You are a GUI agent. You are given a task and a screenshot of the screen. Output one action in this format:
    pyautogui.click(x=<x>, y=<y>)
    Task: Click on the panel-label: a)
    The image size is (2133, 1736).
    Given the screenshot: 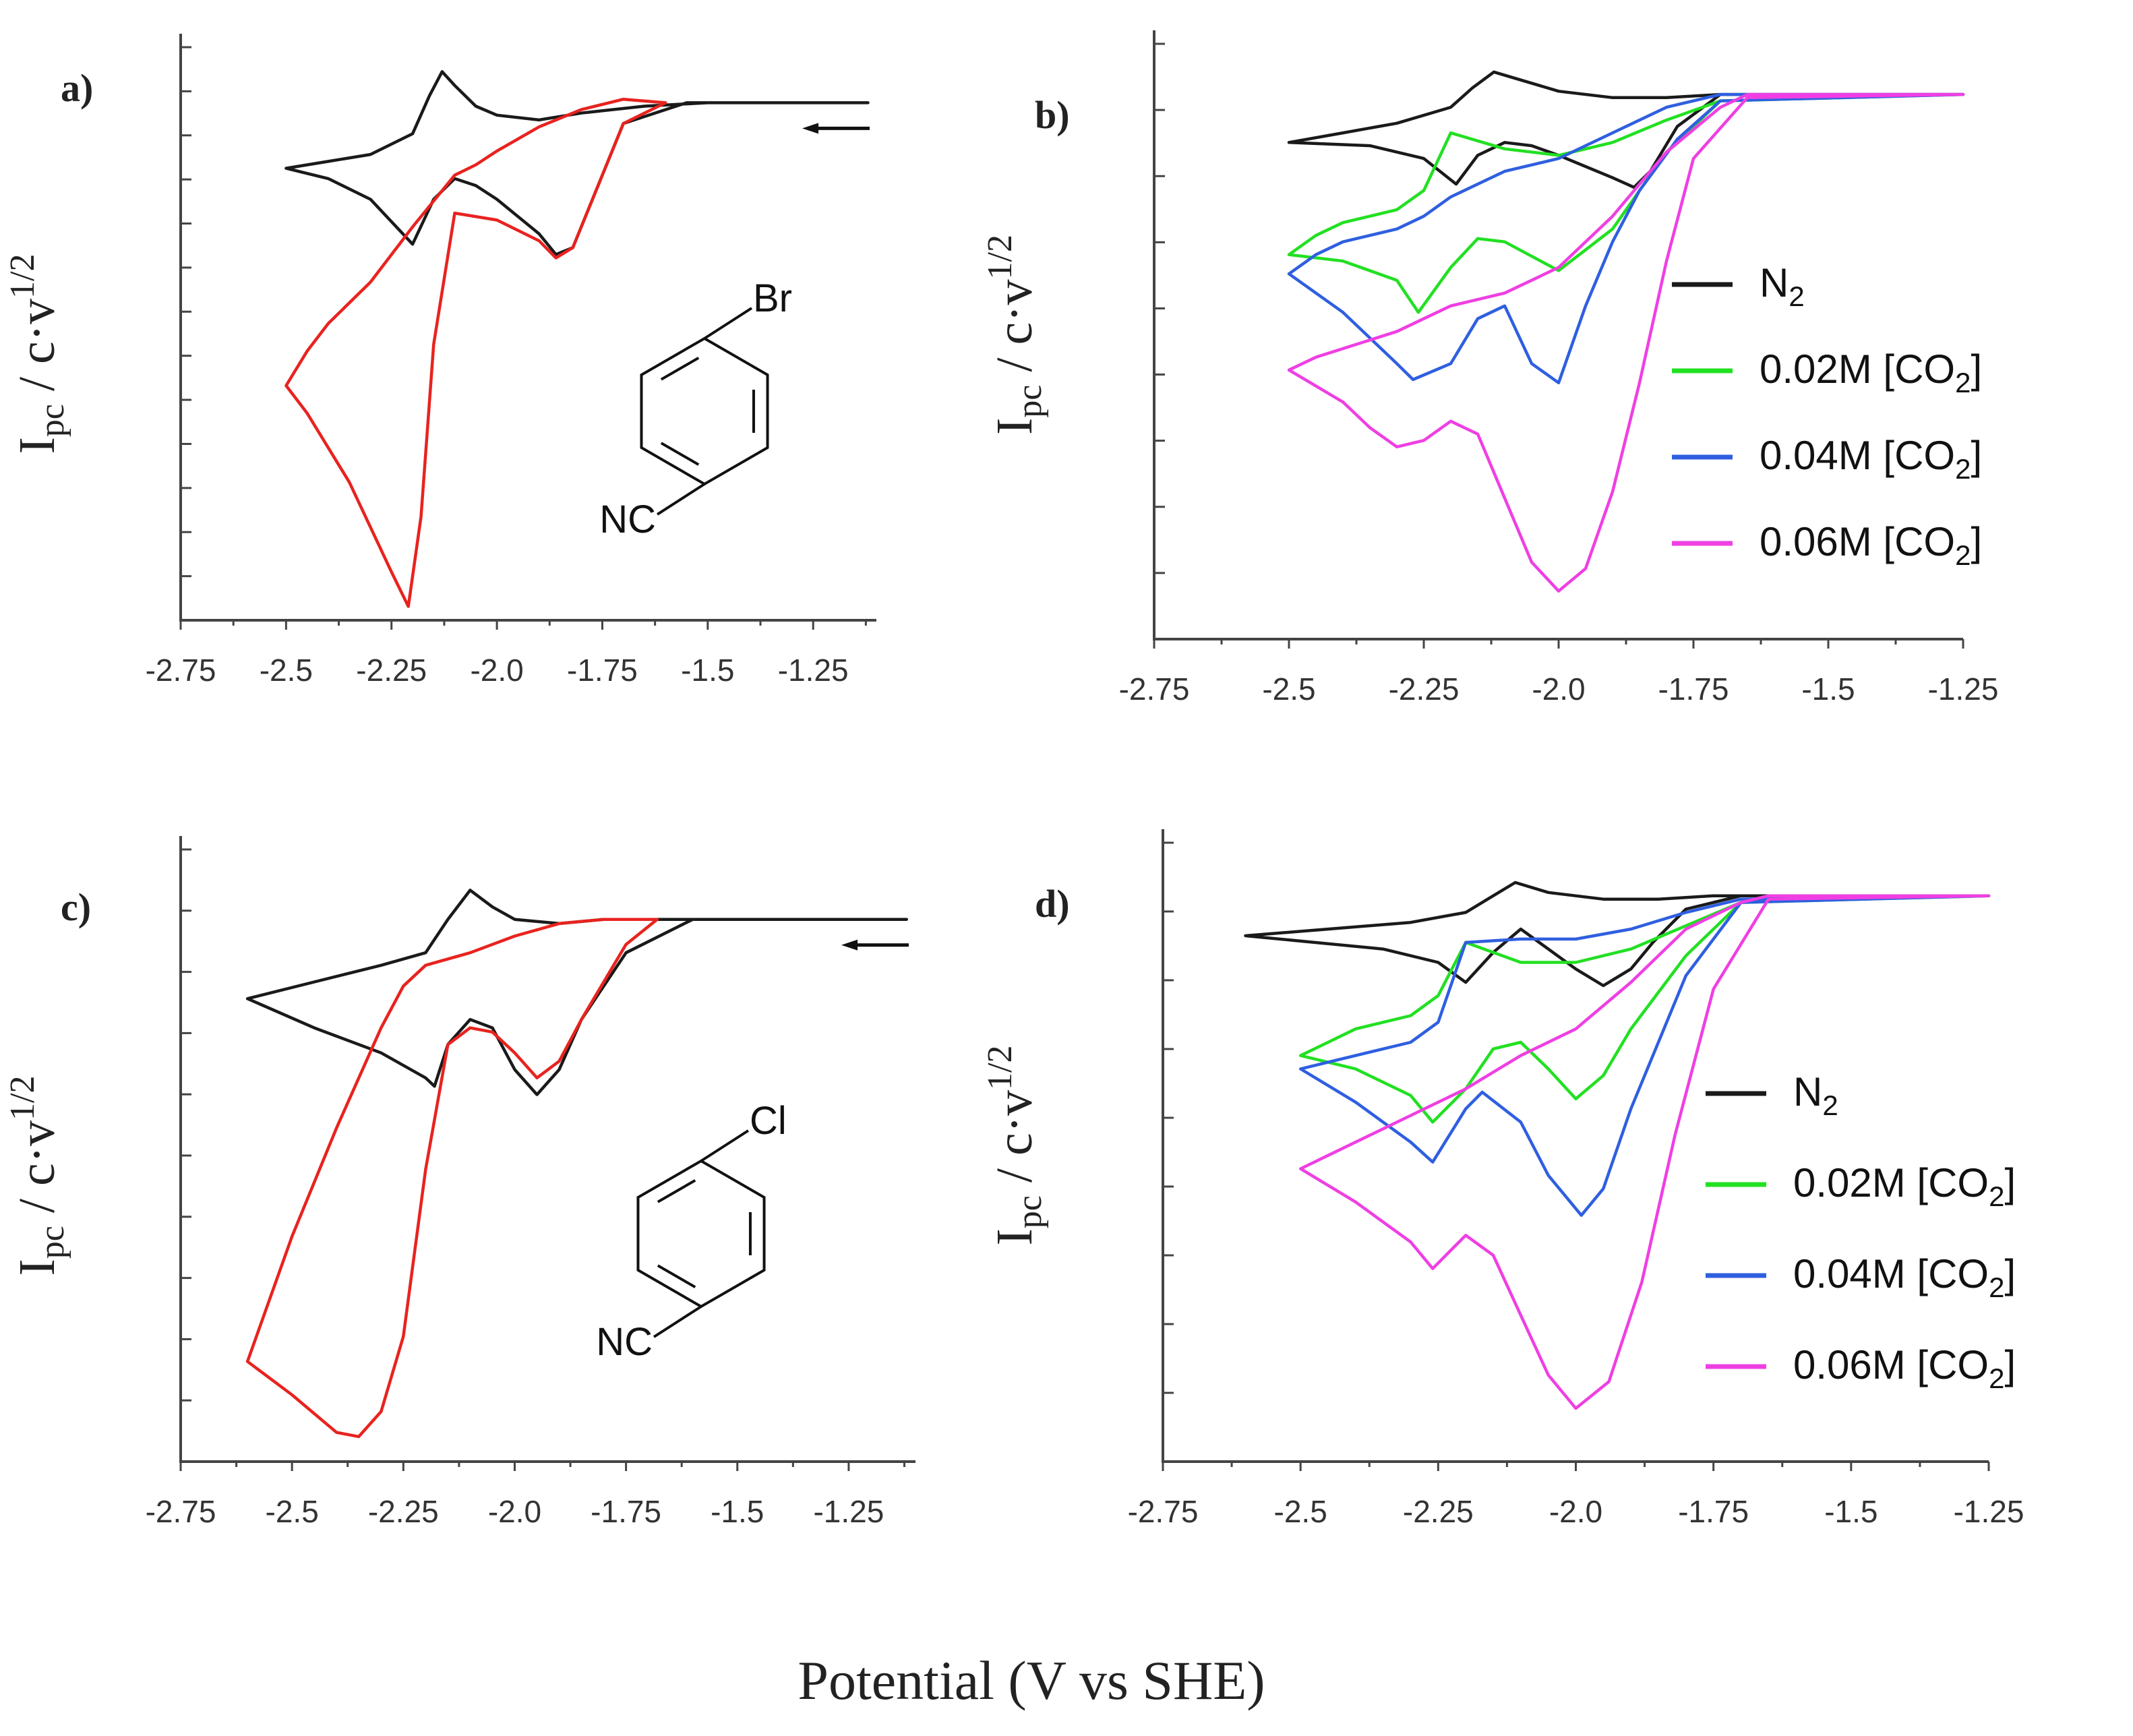 What is the action you would take?
    pyautogui.click(x=77, y=88)
    